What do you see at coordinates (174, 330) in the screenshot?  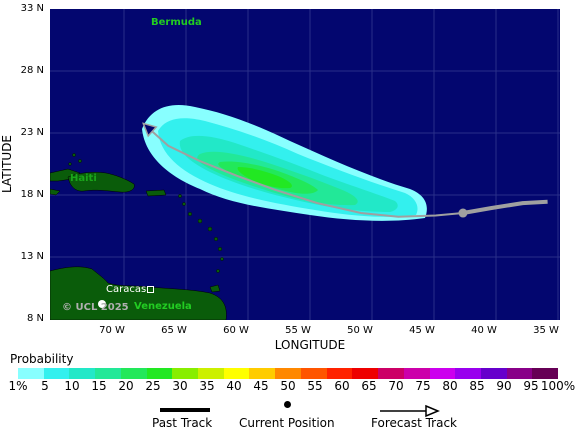 I see `lon-tick: 65 W` at bounding box center [174, 330].